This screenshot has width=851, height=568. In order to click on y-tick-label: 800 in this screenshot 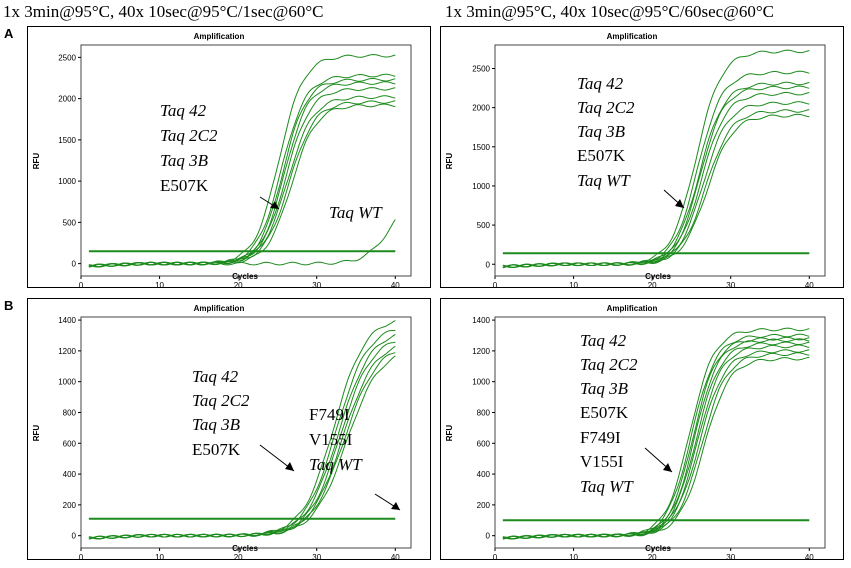, I will do `click(70, 412)`.